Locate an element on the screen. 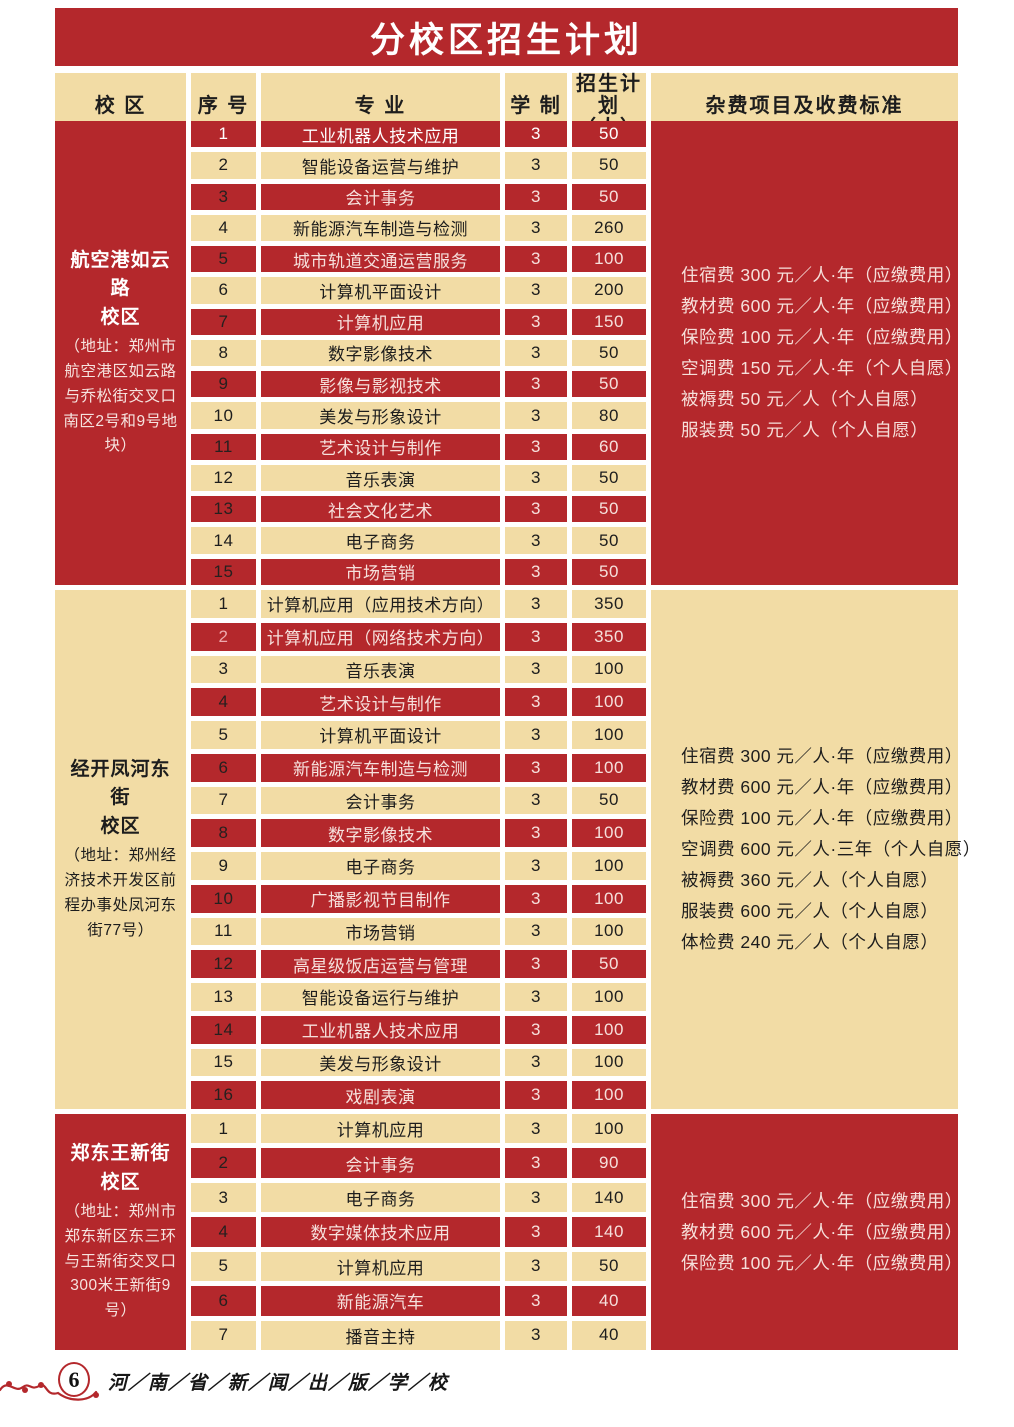 The height and width of the screenshot is (1427, 1014). table-row: 8 数字影像技术 3 50 is located at coordinates (418, 353).